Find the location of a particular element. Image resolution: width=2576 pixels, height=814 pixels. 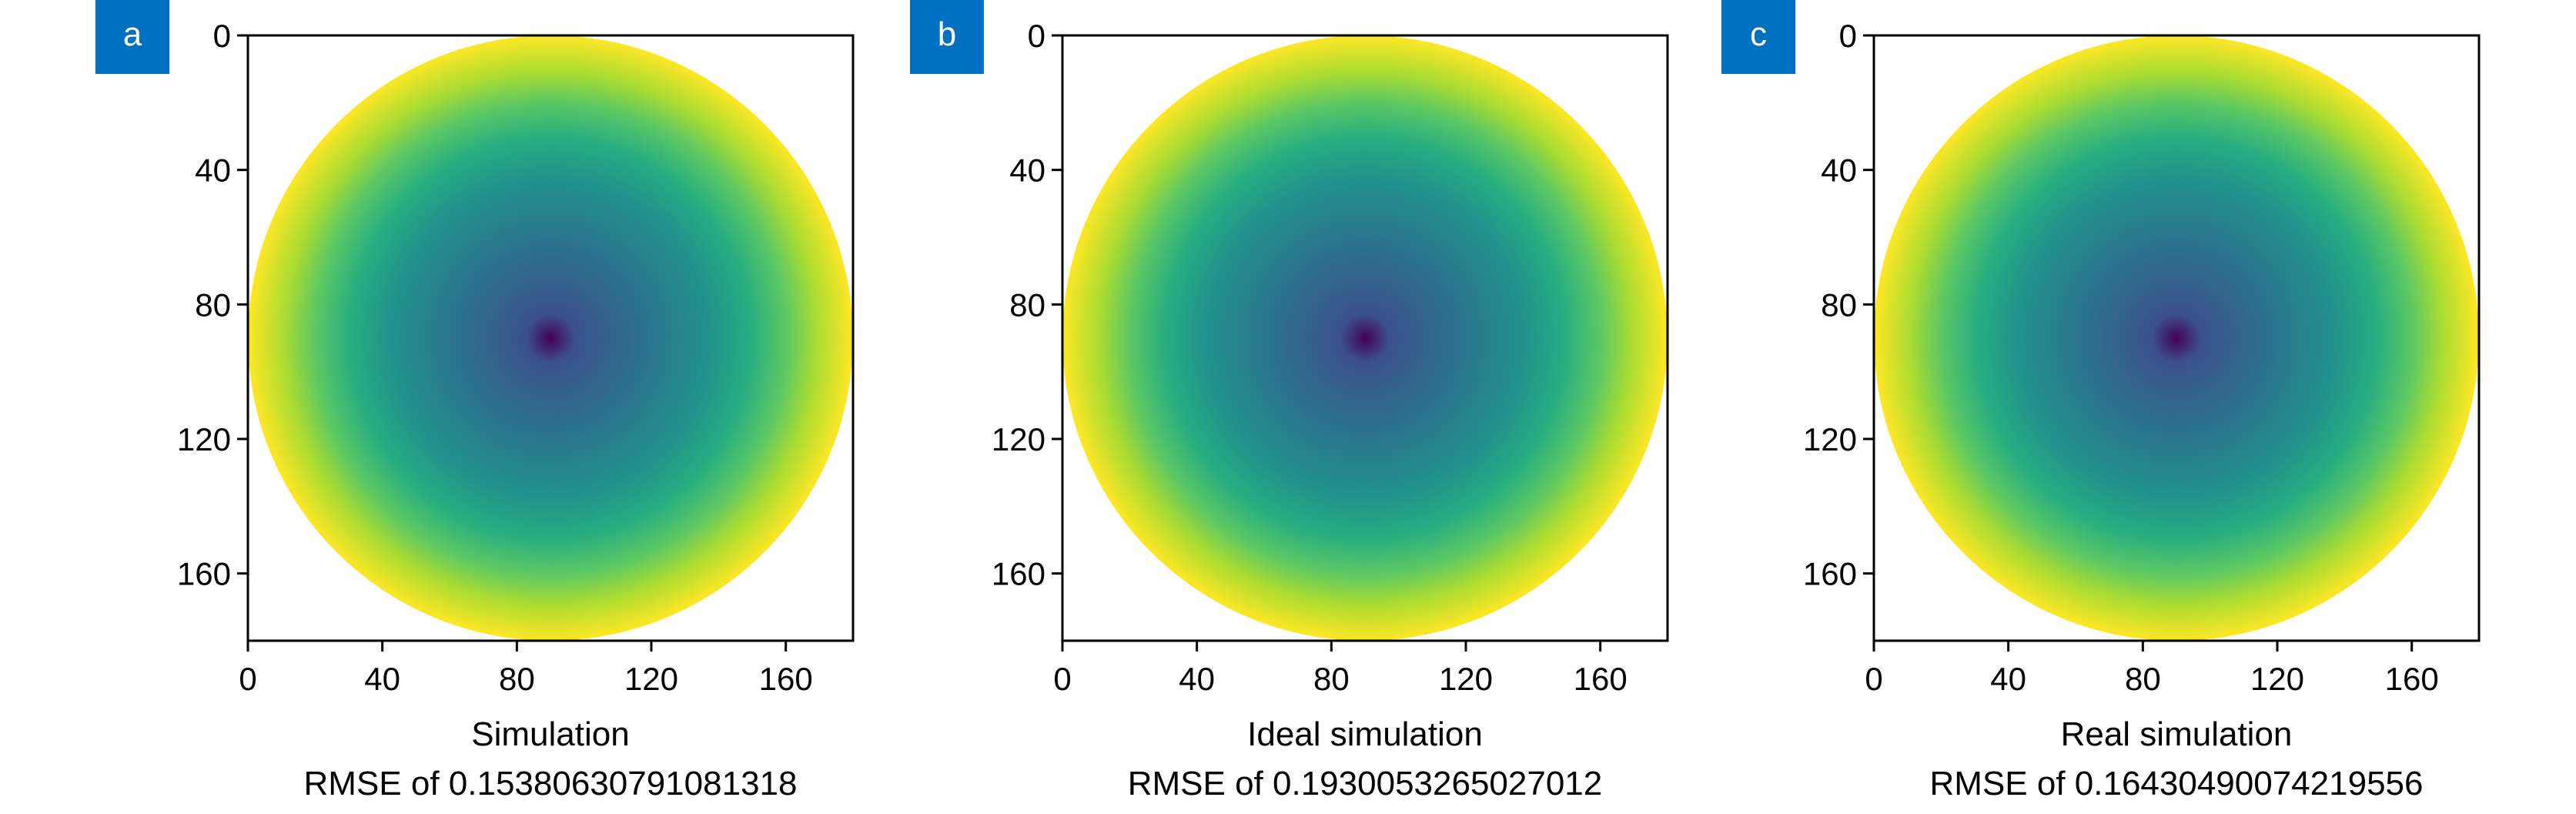

rmse-caption: RMSE of 0.16430490074219556 is located at coordinates (2177, 783).